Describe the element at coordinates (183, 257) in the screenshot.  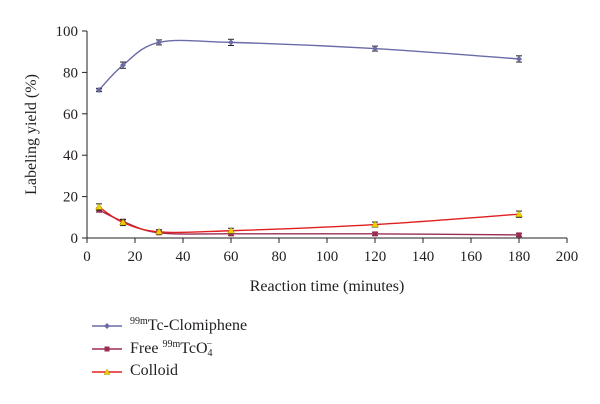
I see `x-tick-label: 40` at that location.